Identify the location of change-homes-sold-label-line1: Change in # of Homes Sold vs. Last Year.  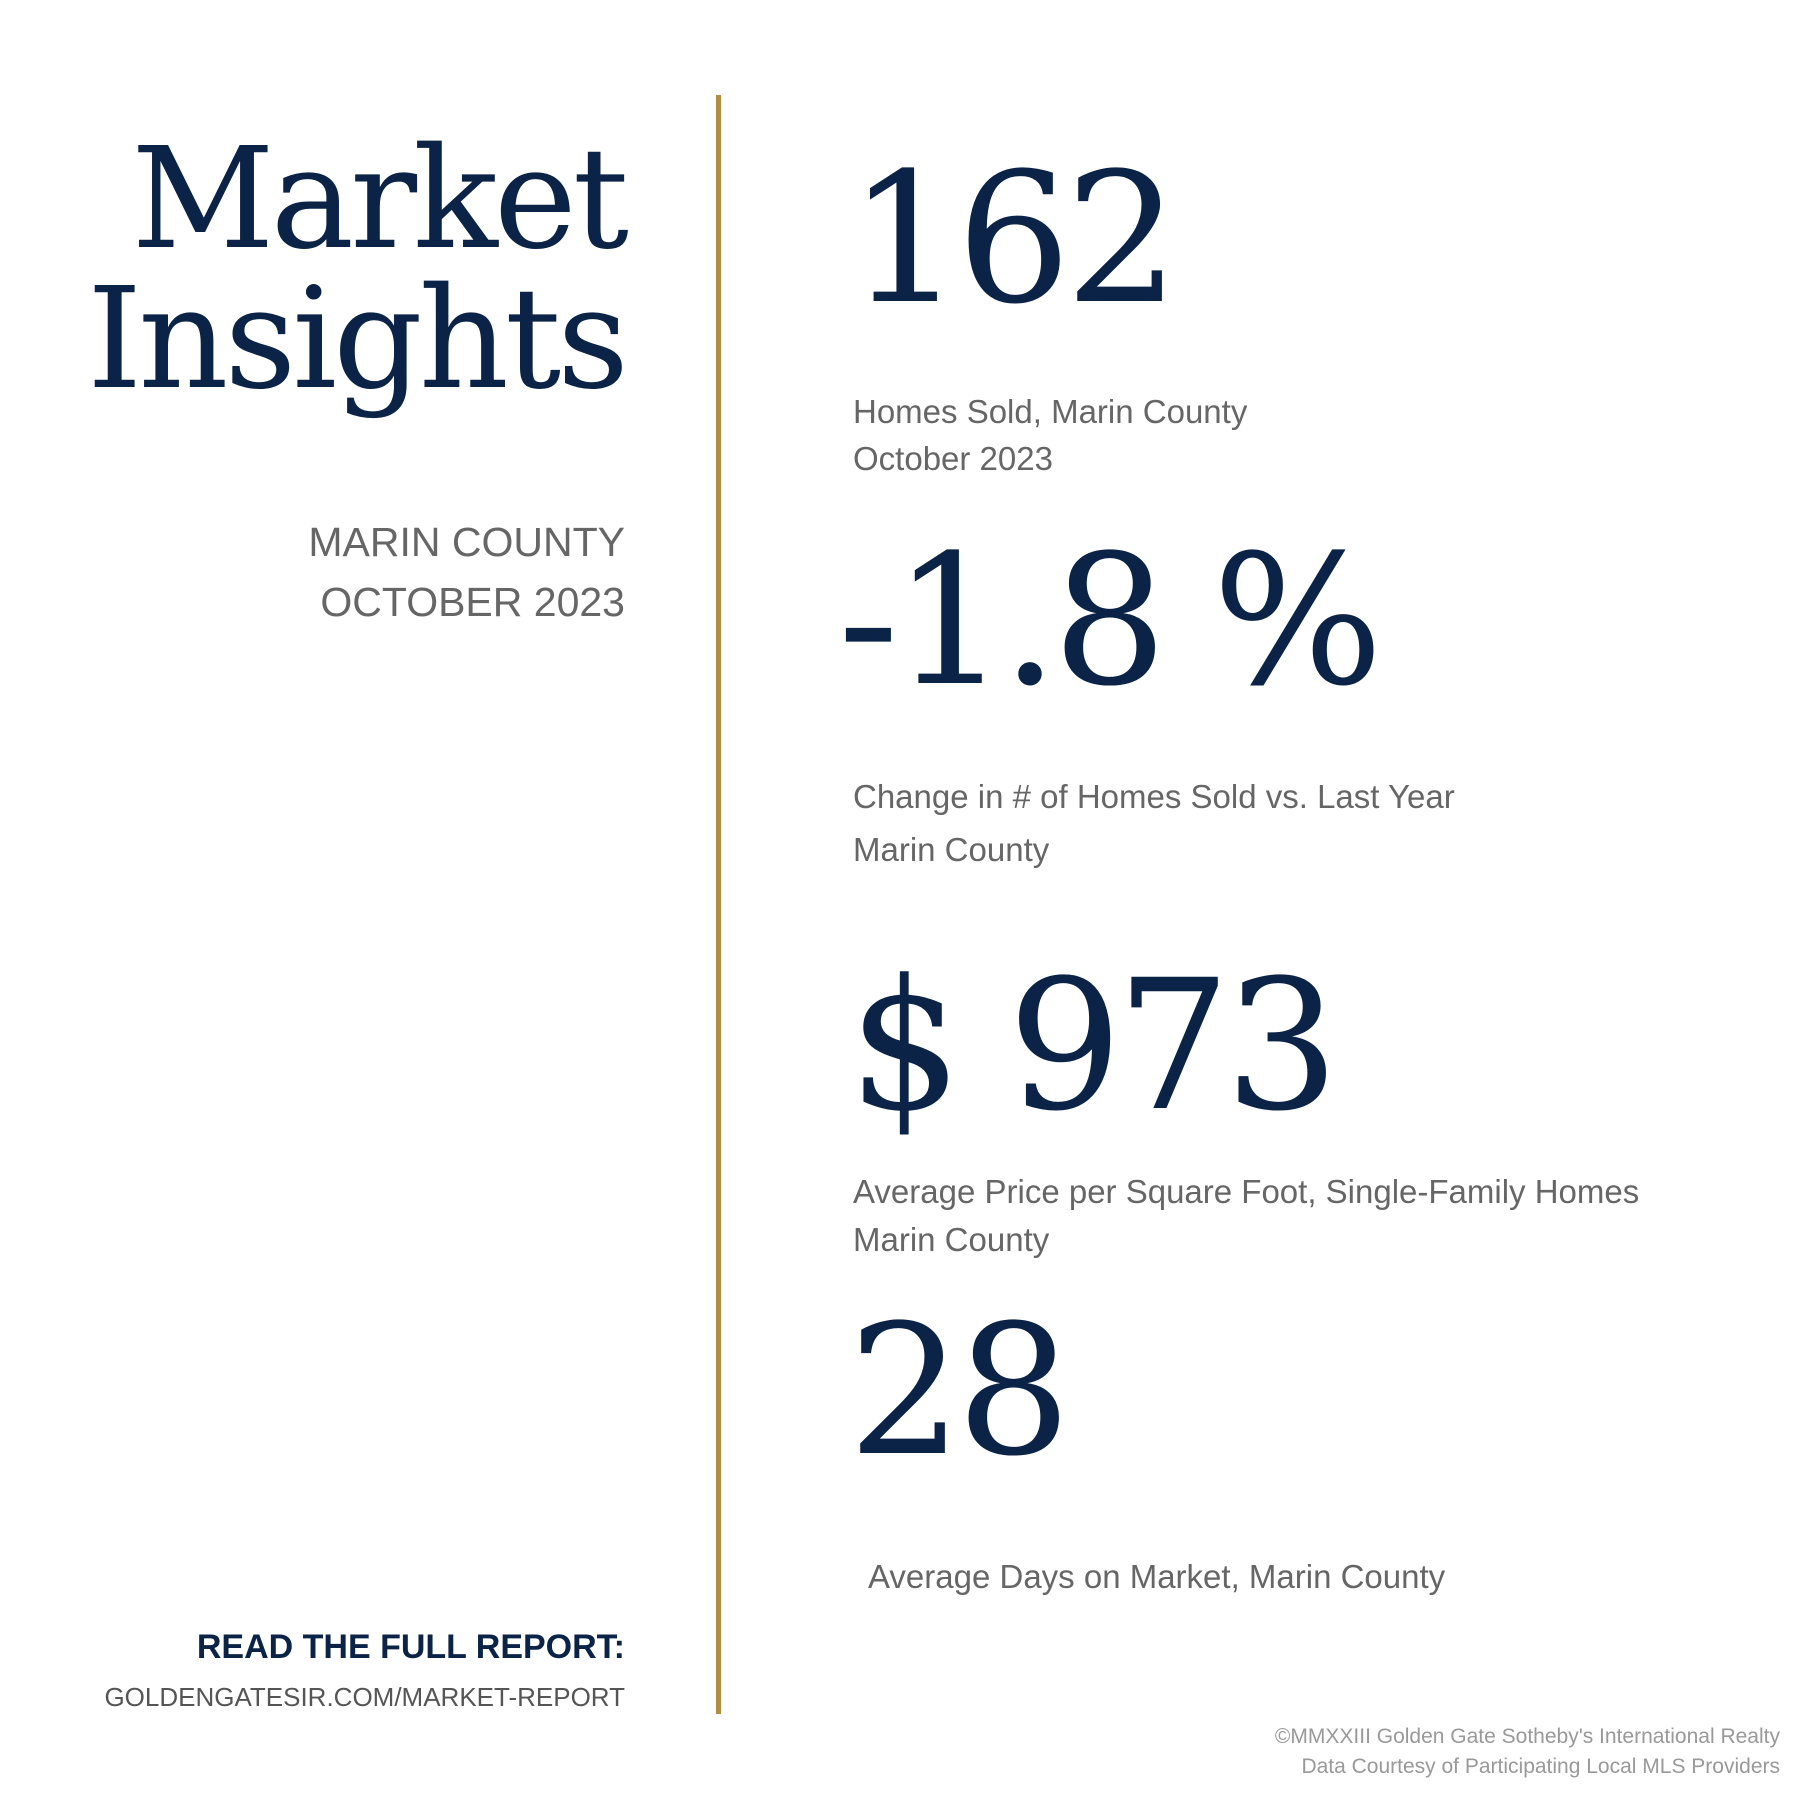
(1154, 796).